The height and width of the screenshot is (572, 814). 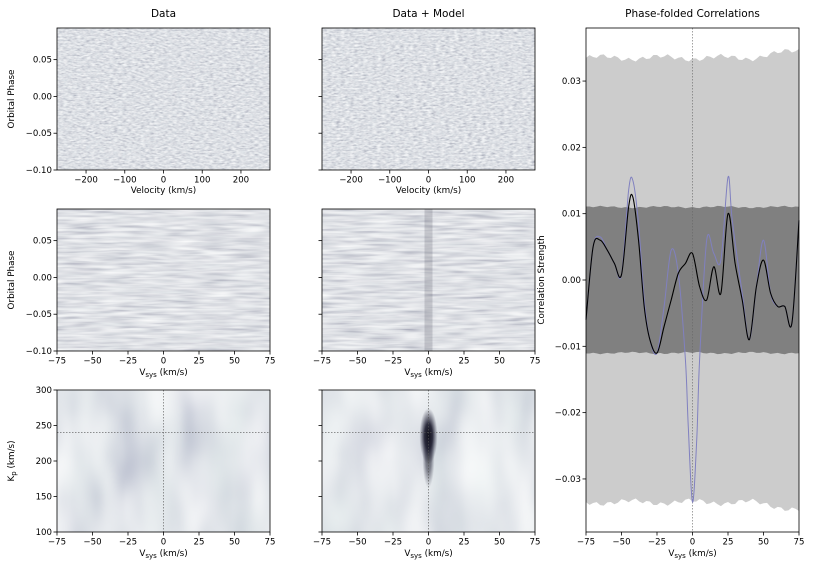 I want to click on data-phase-velocity-title: Data, so click(x=163, y=14).